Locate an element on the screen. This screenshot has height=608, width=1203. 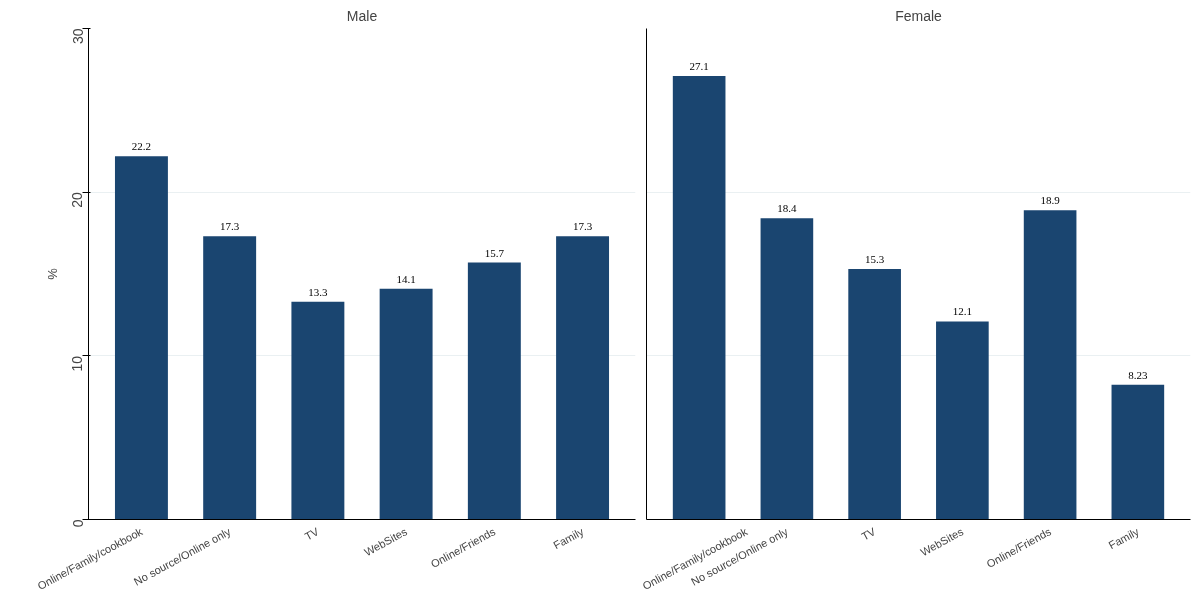
data-label: 18.4 is located at coordinates (787, 208).